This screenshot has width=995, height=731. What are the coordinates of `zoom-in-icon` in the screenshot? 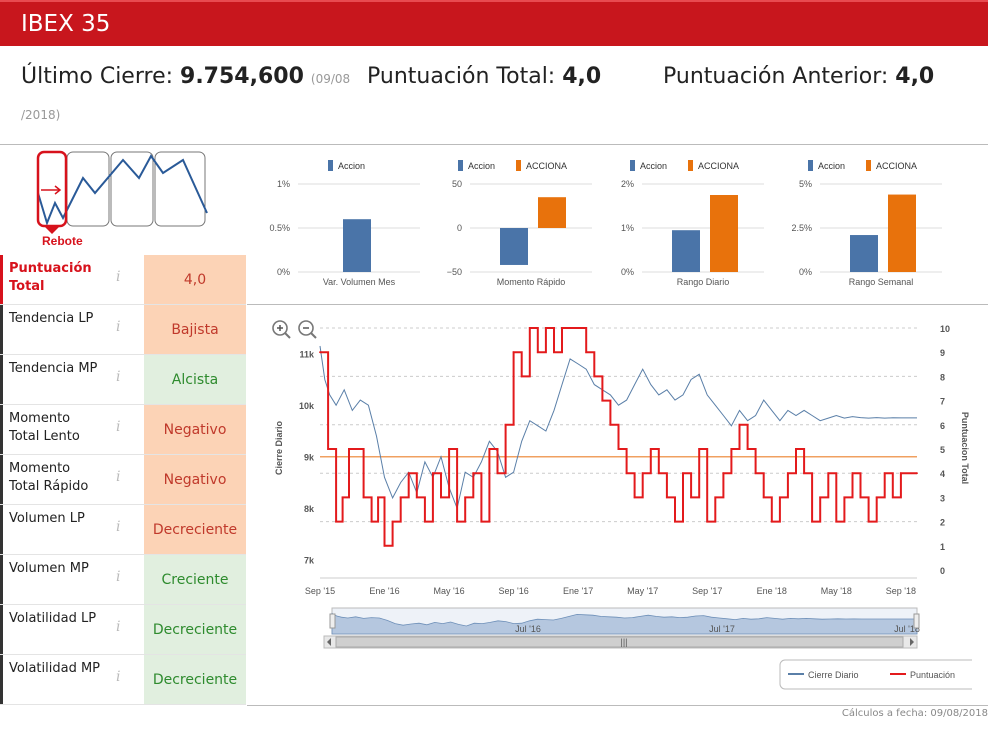 It's located at (281, 329).